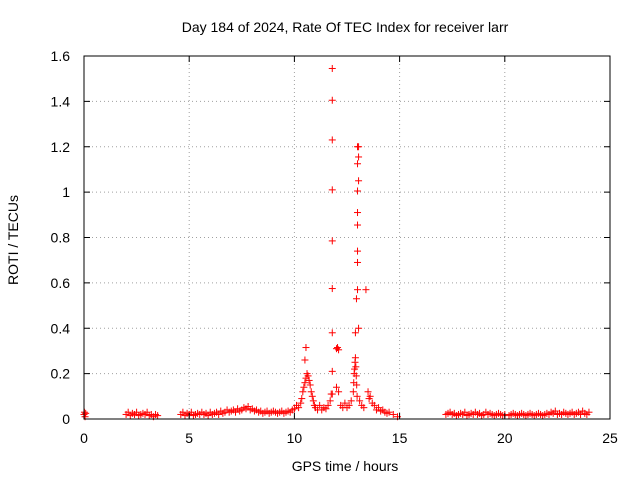  I want to click on y-tick-label: 1.6, so click(61, 56).